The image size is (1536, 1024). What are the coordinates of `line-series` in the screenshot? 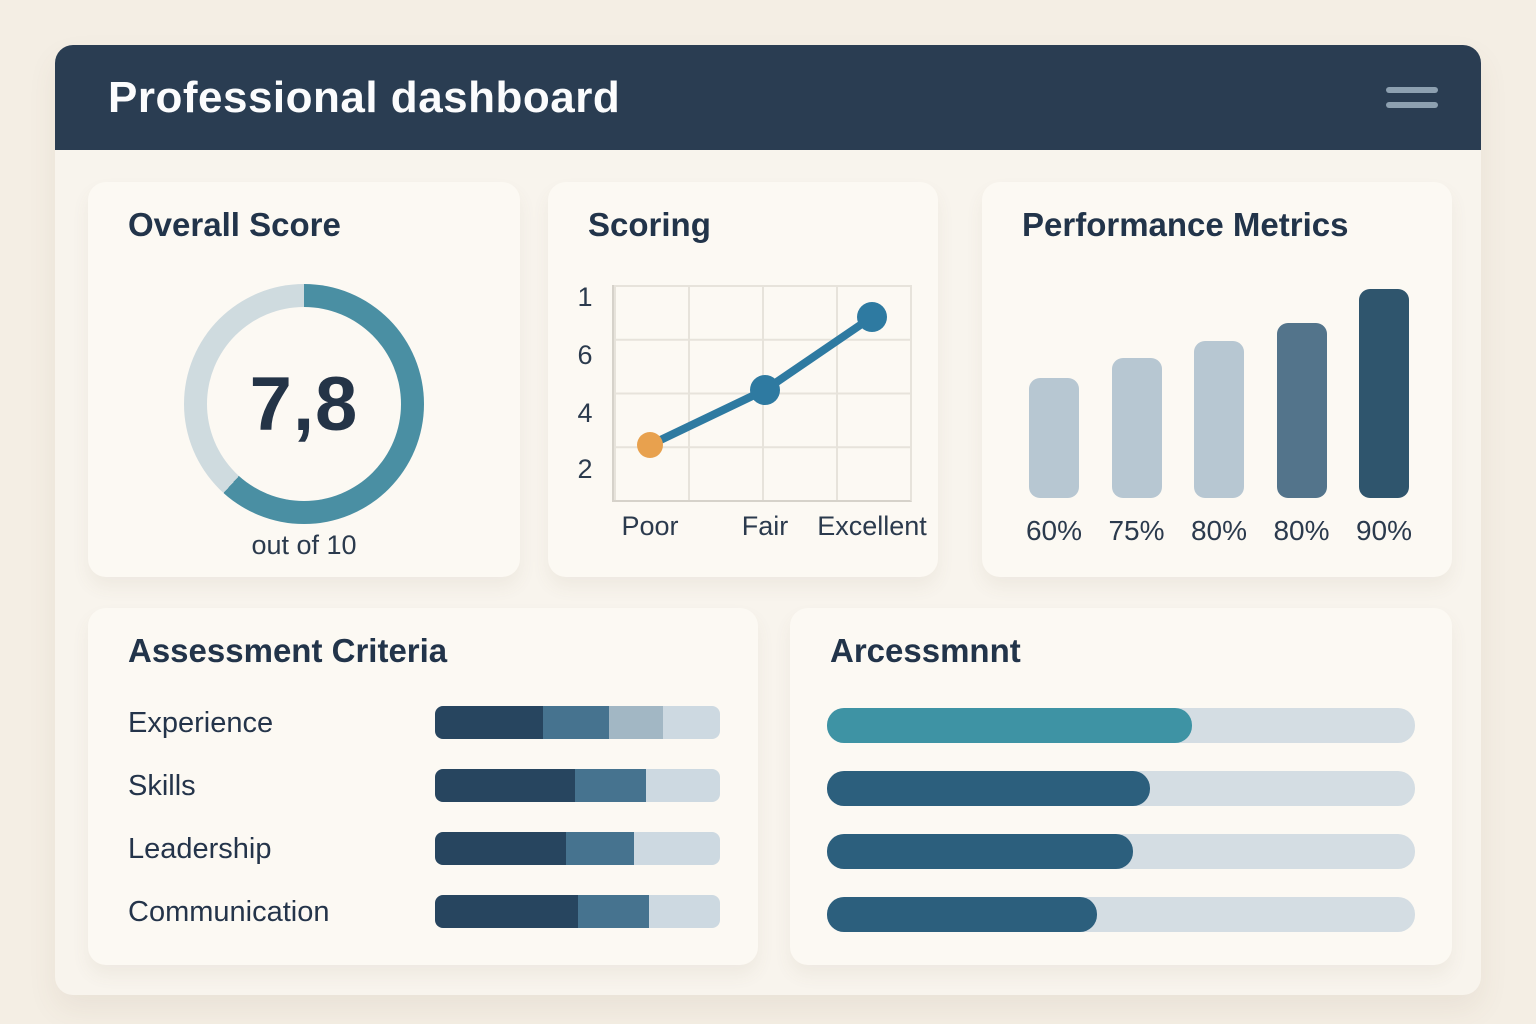 It's located at (762, 380).